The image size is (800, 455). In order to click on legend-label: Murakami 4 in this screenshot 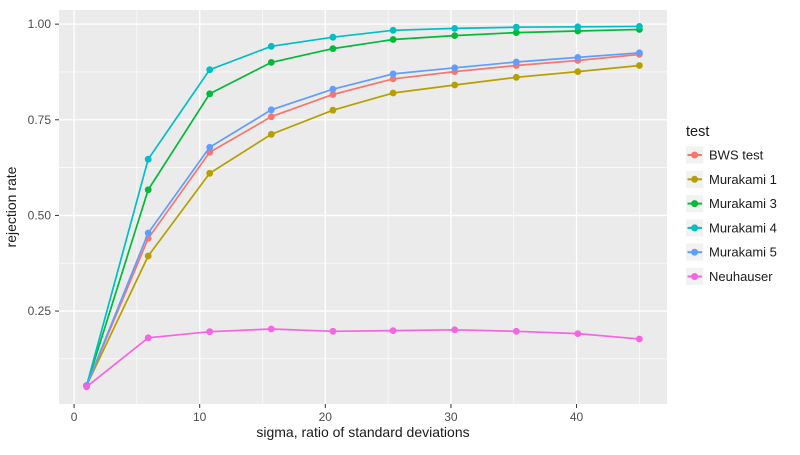, I will do `click(743, 227)`.